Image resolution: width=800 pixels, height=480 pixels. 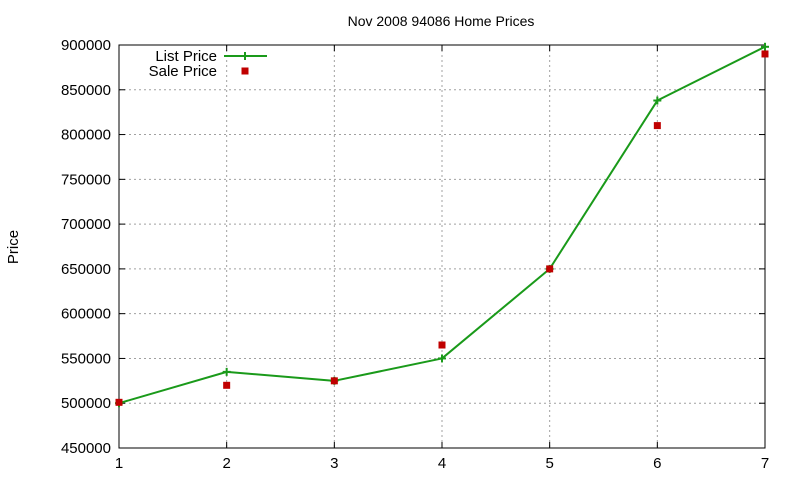 I want to click on legend-label-sale-price: Sale Price, so click(x=183, y=71).